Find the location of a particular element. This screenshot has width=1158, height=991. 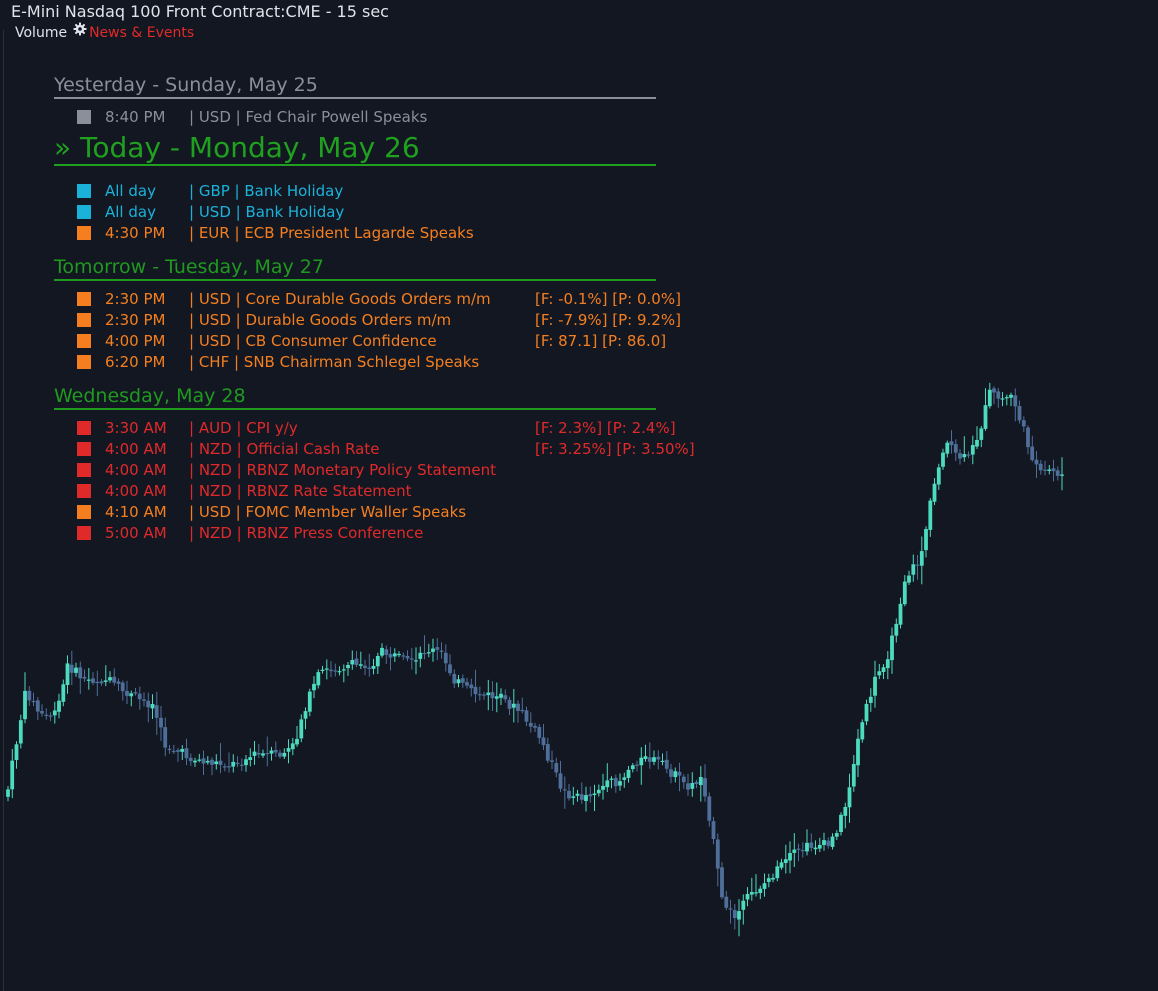

event-time: All day is located at coordinates (130, 212).